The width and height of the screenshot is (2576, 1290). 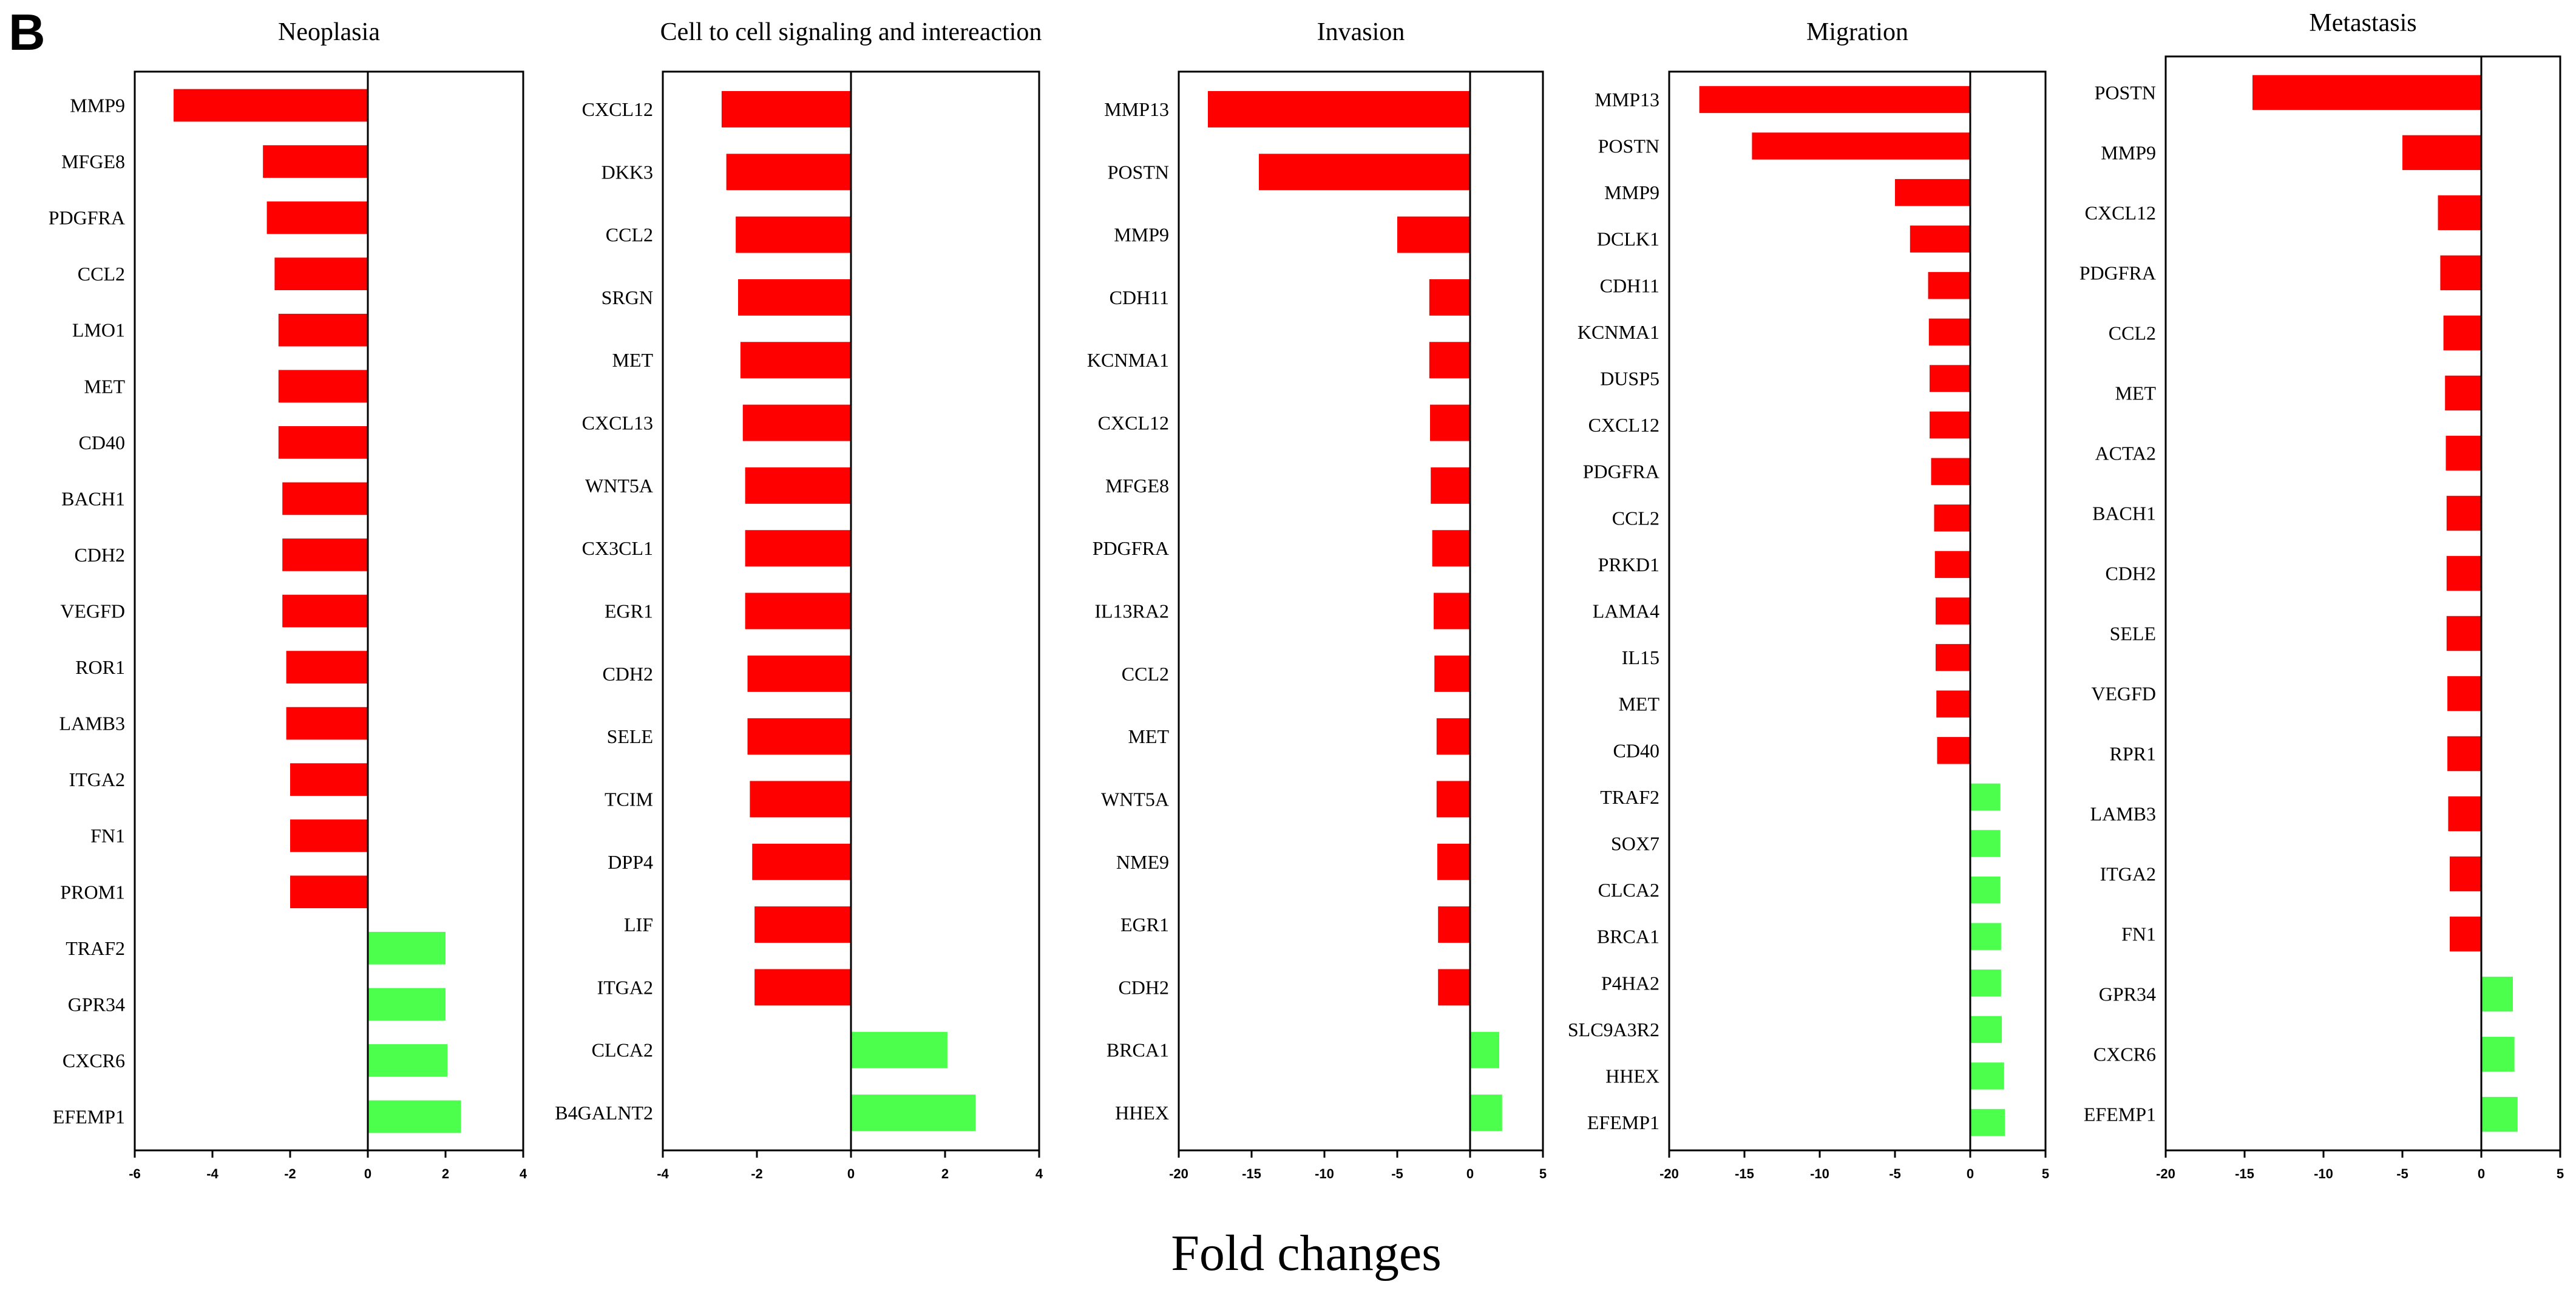 What do you see at coordinates (135, 1173) in the screenshot?
I see `x-tick-label: -6` at bounding box center [135, 1173].